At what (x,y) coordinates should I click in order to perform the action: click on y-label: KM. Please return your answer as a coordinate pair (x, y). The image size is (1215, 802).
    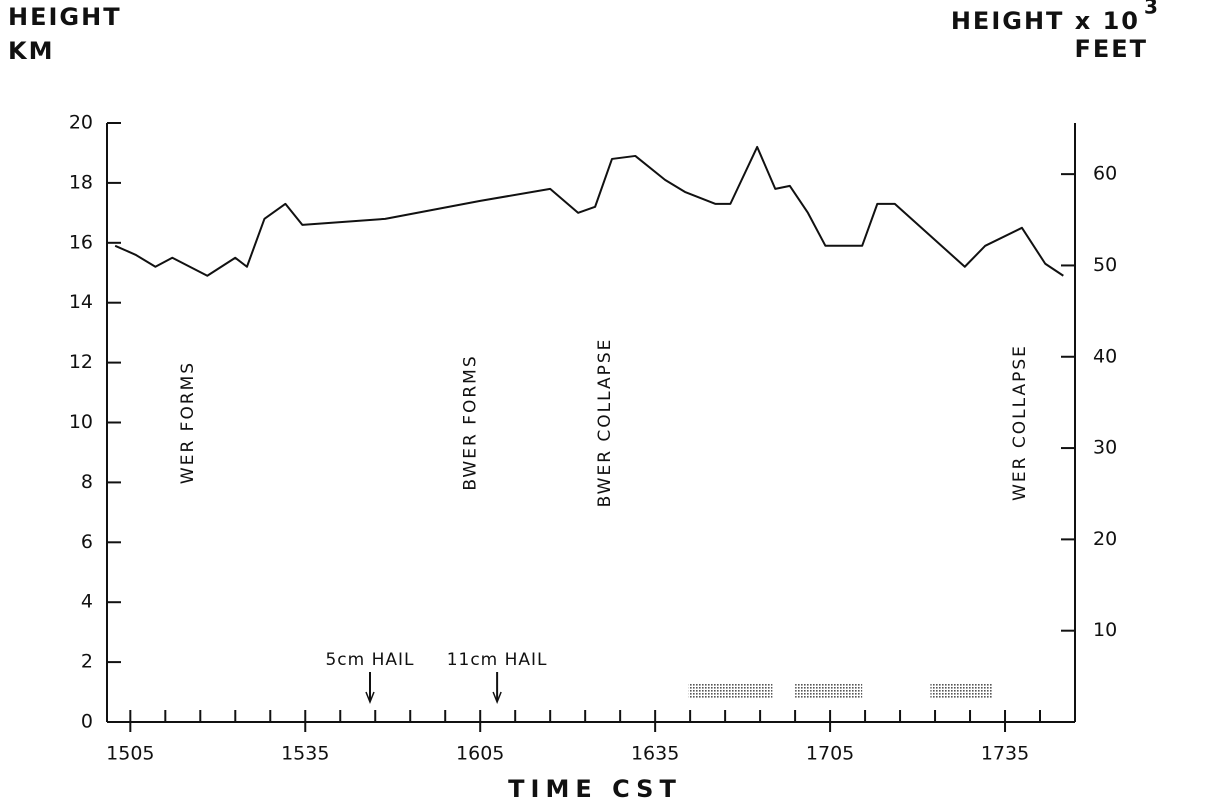
    Looking at the image, I should click on (31, 51).